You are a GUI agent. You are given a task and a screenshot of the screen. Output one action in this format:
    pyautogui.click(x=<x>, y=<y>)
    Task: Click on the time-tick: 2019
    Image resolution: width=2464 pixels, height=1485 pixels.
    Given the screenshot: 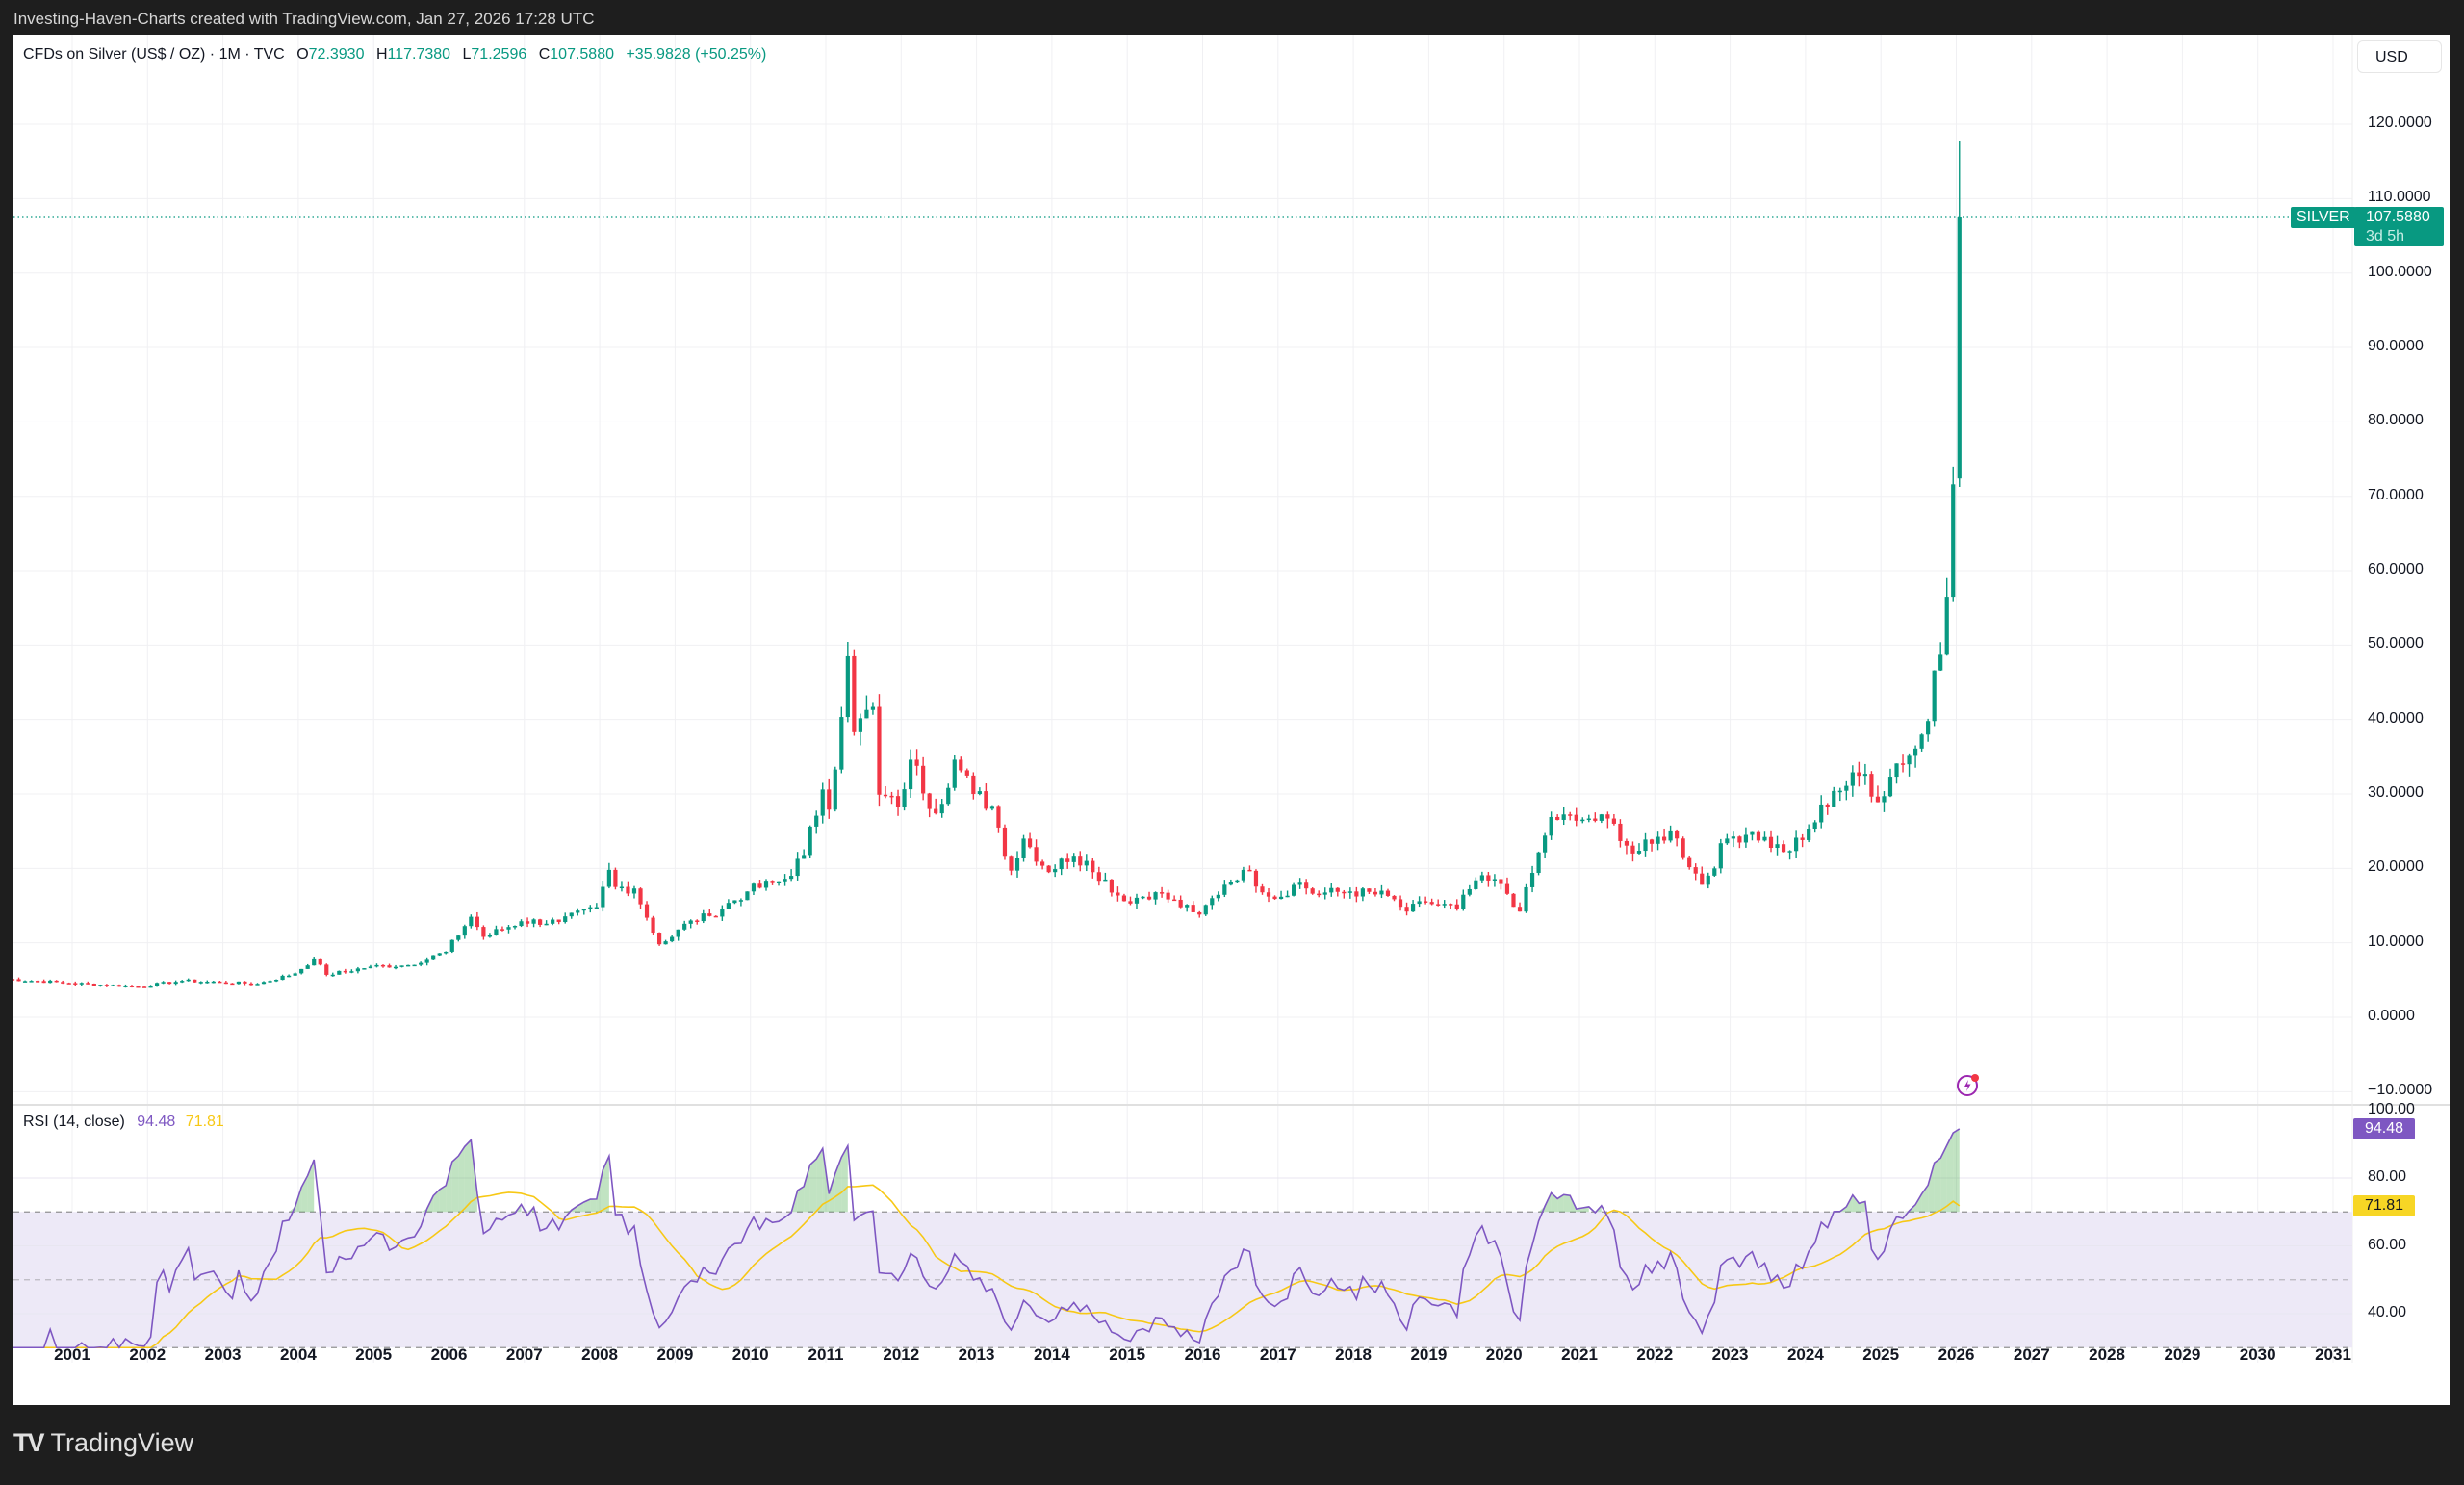 What is the action you would take?
    pyautogui.click(x=1429, y=1354)
    